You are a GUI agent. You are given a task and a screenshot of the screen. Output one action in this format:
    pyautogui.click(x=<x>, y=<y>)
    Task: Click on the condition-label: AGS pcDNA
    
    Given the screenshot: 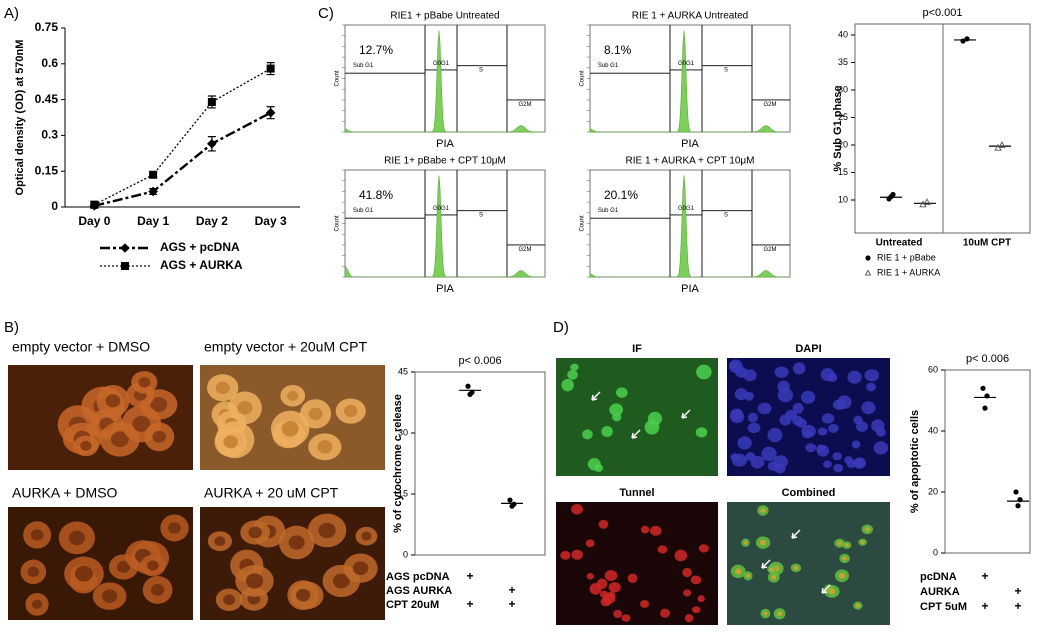 What is the action you would take?
    pyautogui.click(x=418, y=577)
    